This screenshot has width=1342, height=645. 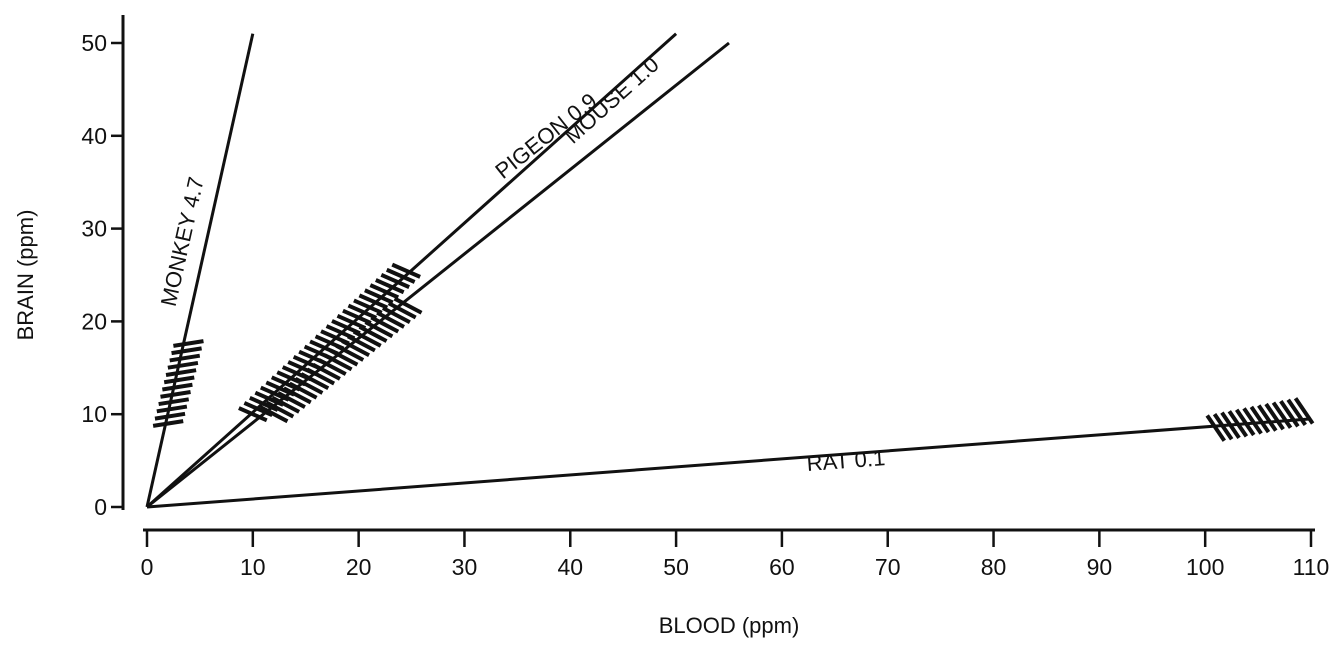 What do you see at coordinates (100, 507) in the screenshot?
I see `y-tick-label: 0` at bounding box center [100, 507].